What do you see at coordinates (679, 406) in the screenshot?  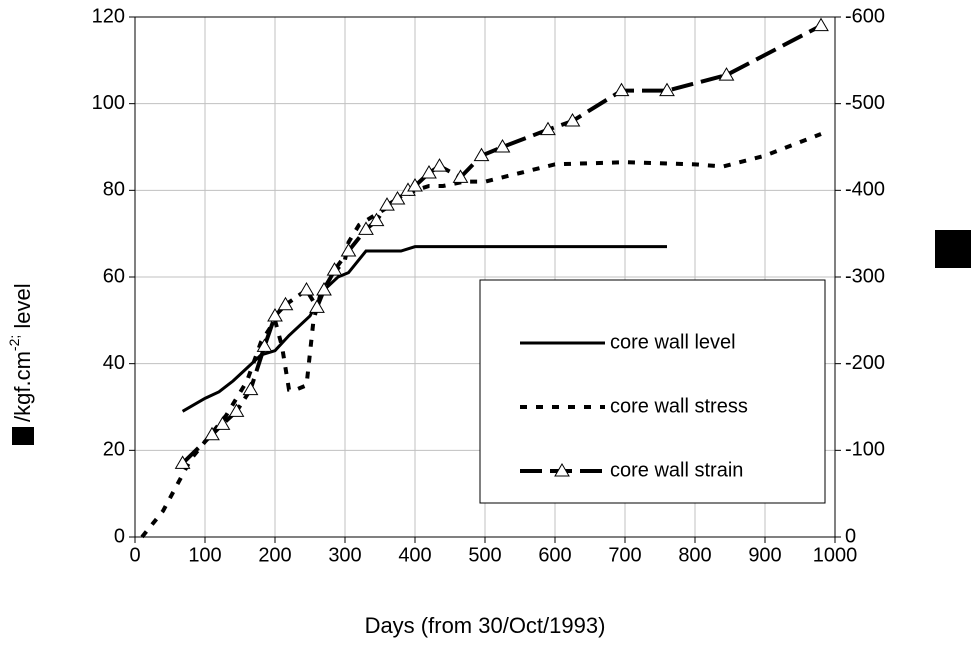 I see `legend-label: core wall stress` at bounding box center [679, 406].